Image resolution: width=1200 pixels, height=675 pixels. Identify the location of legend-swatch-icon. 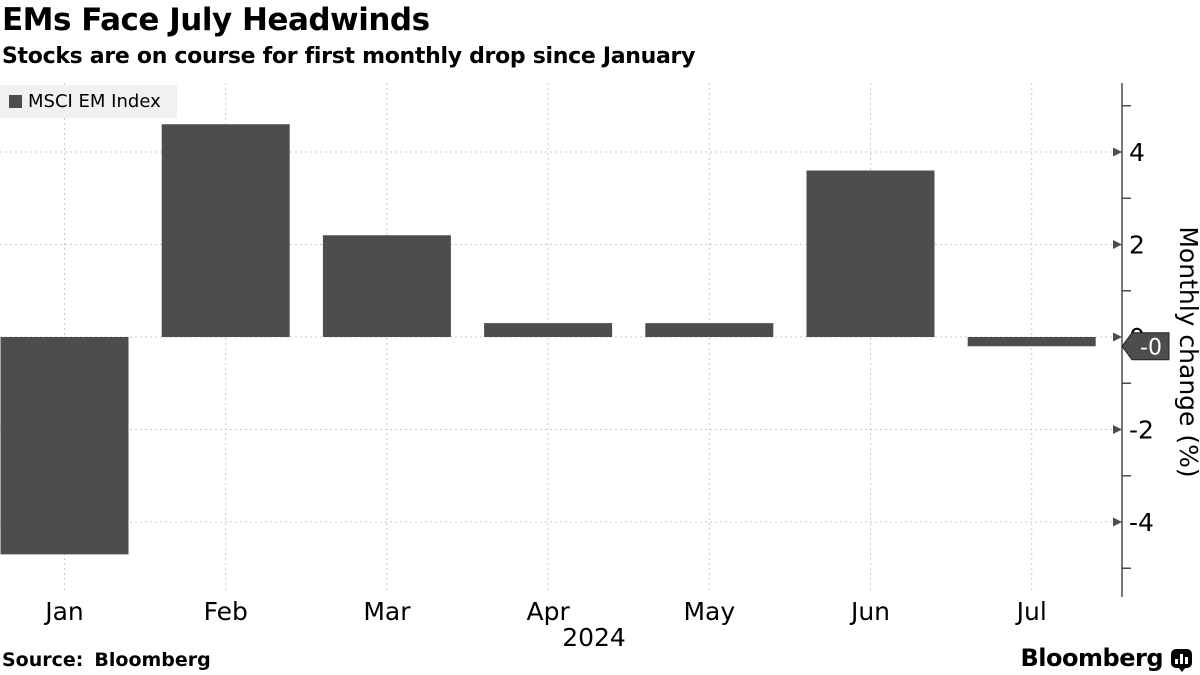
(15, 101).